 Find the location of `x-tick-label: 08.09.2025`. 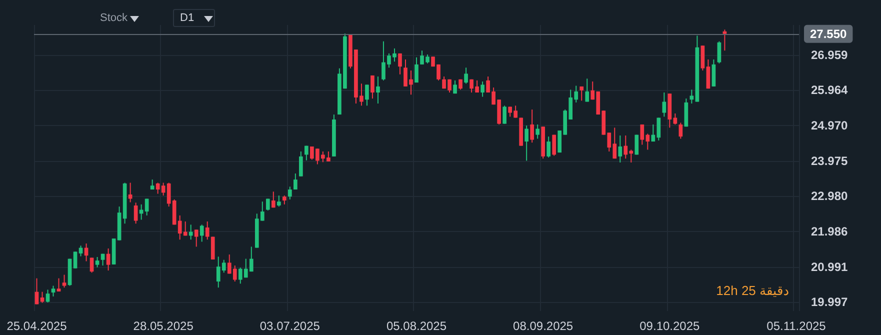

x-tick-label: 08.09.2025 is located at coordinates (543, 326).